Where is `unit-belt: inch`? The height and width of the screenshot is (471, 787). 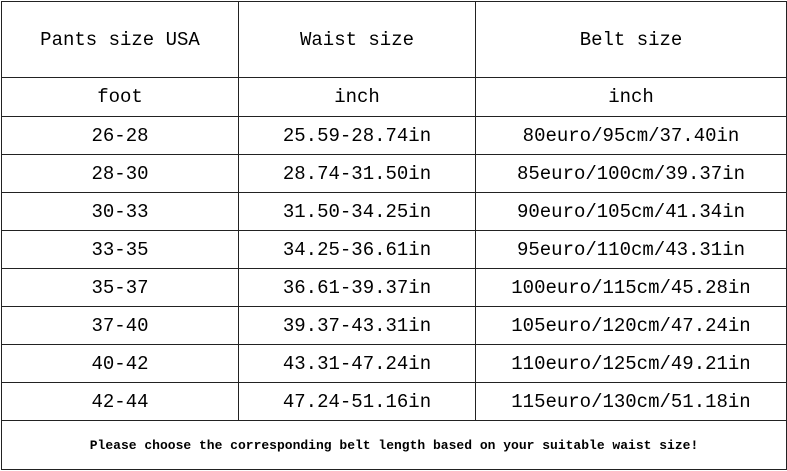
unit-belt: inch is located at coordinates (631, 97).